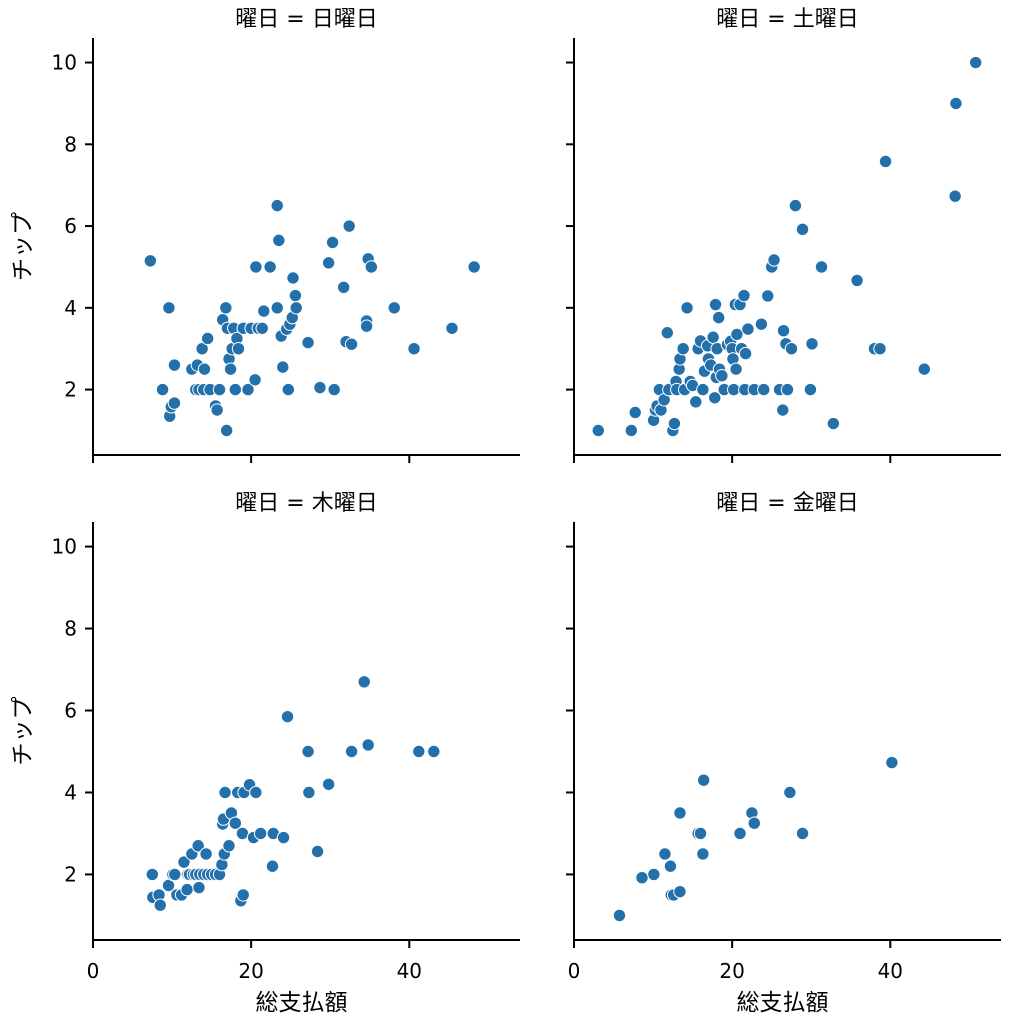  I want to click on y-tick-label: 4, so click(70, 308).